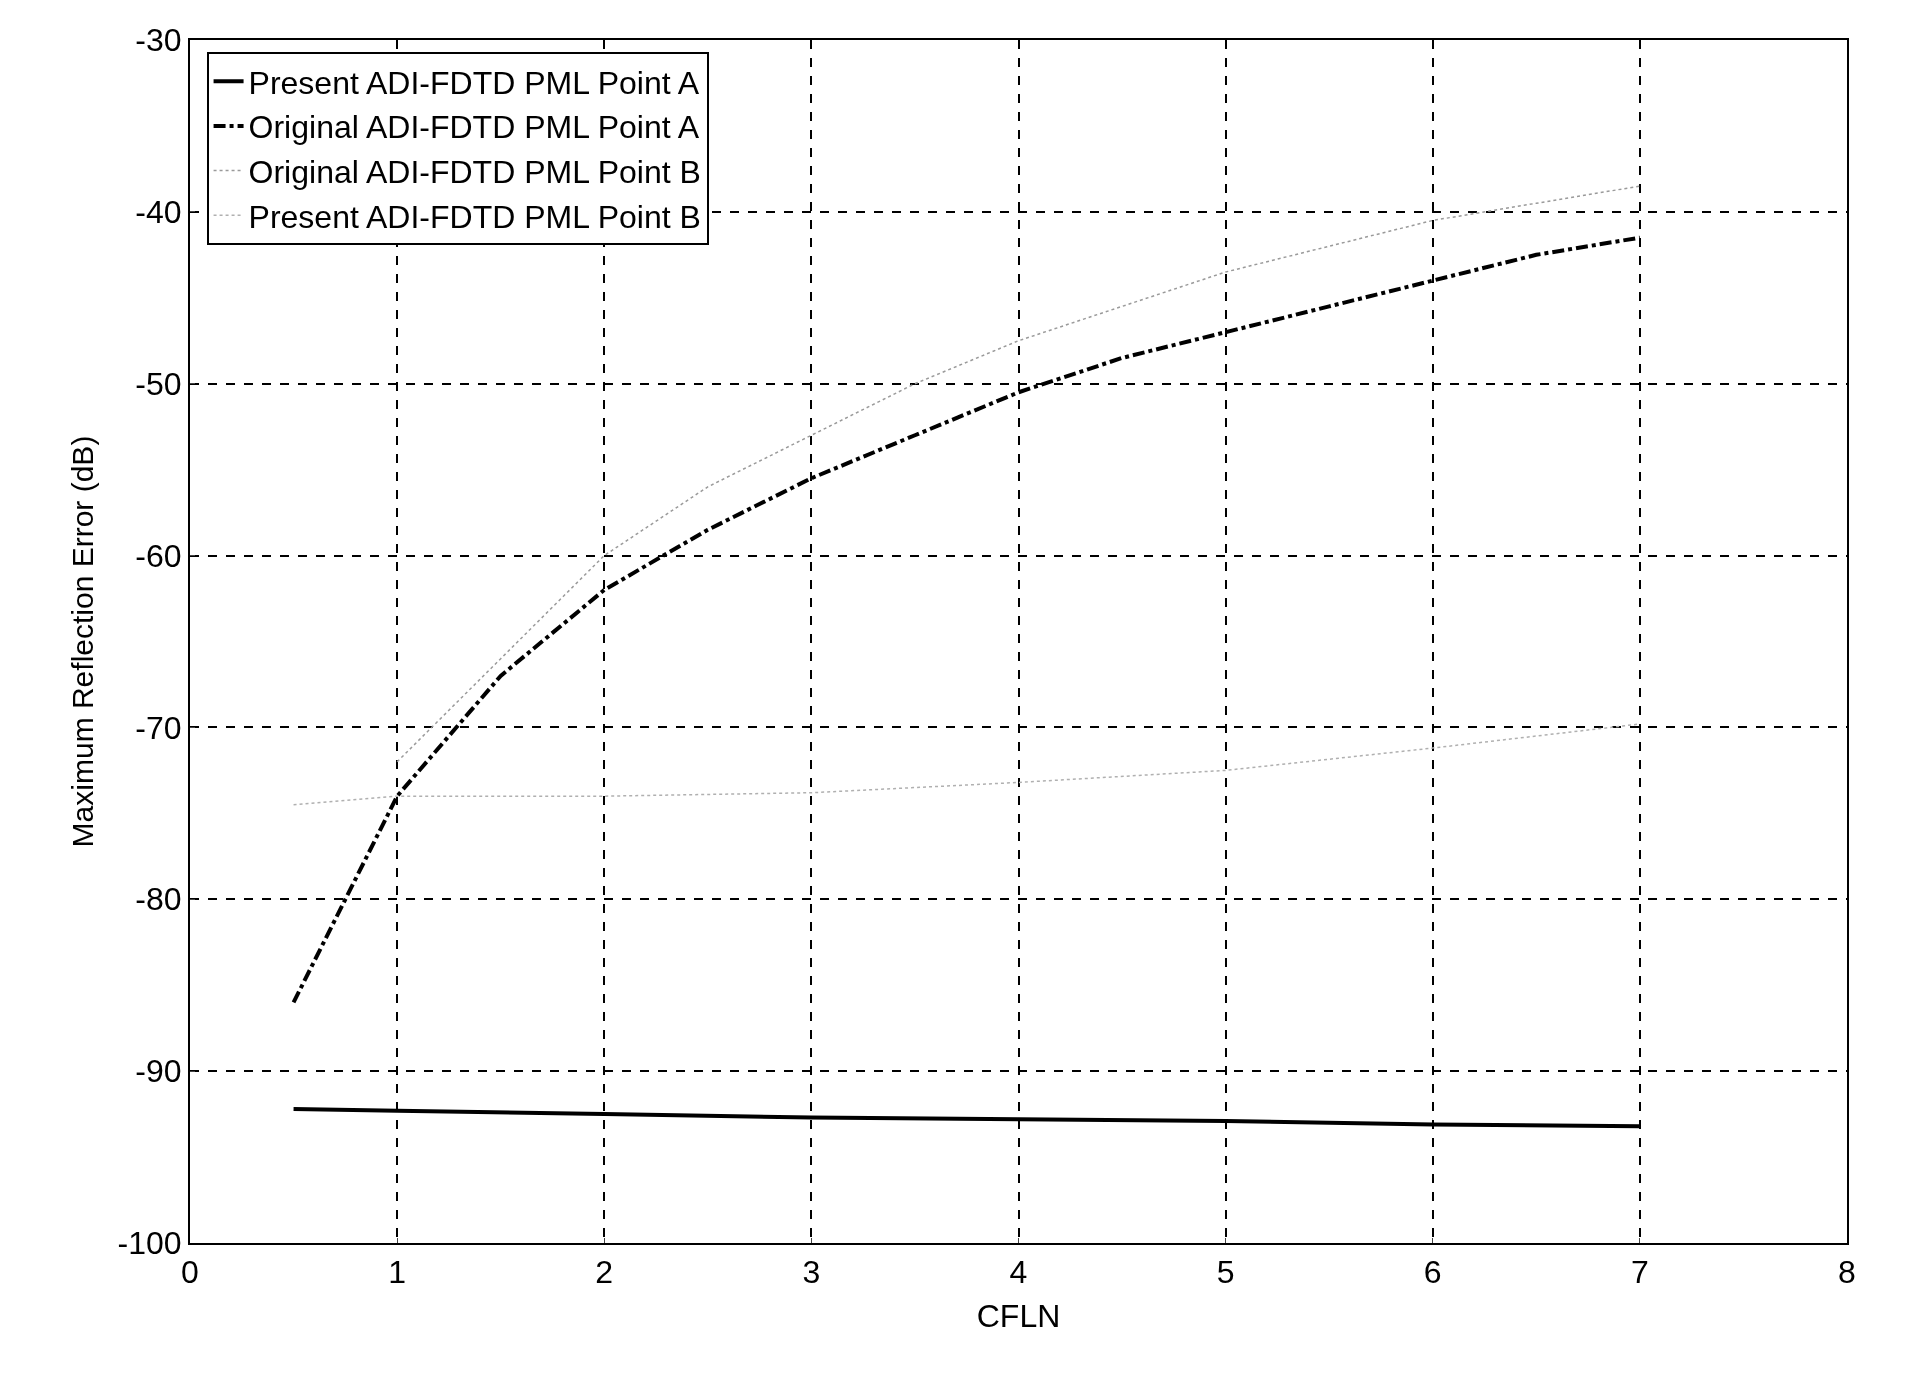 This screenshot has height=1393, width=1907. Describe the element at coordinates (474, 127) in the screenshot. I see `legend-label: Original ADI-FDTD PML Point A` at that location.